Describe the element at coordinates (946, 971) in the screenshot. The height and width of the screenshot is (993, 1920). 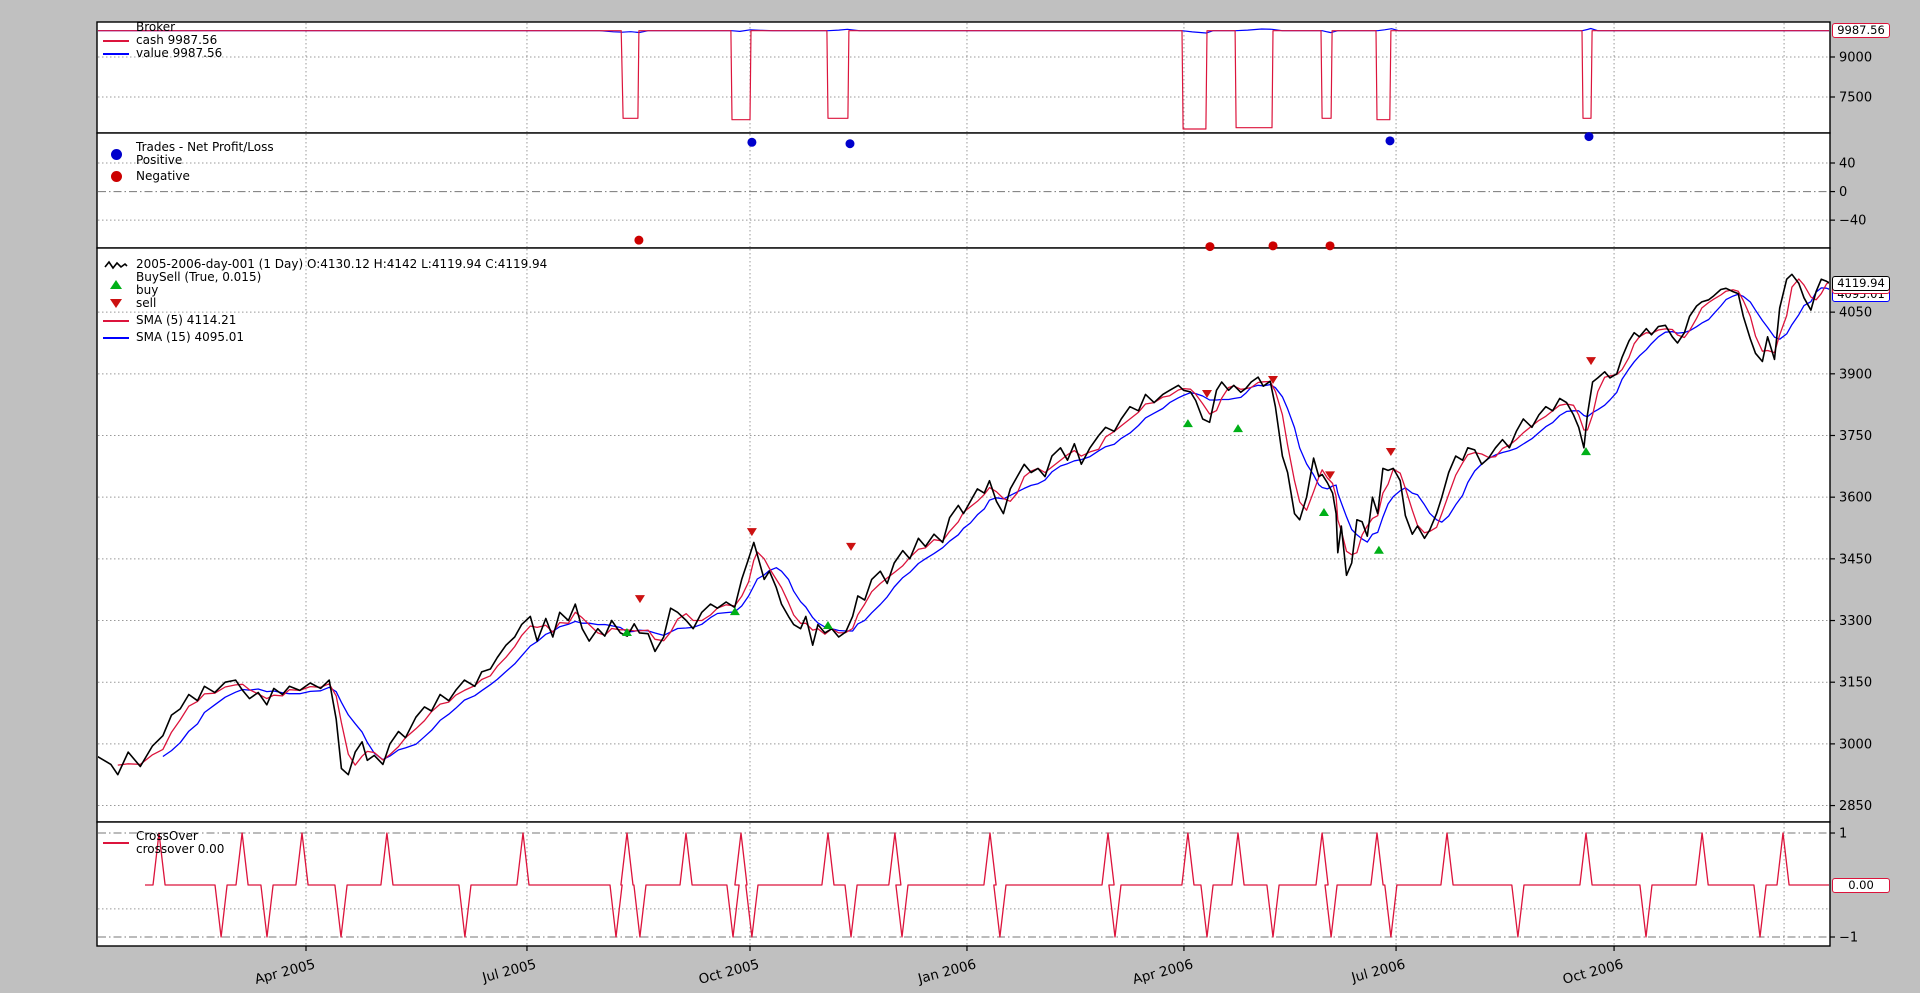
I see `x-tick-label: Jan 2006` at that location.